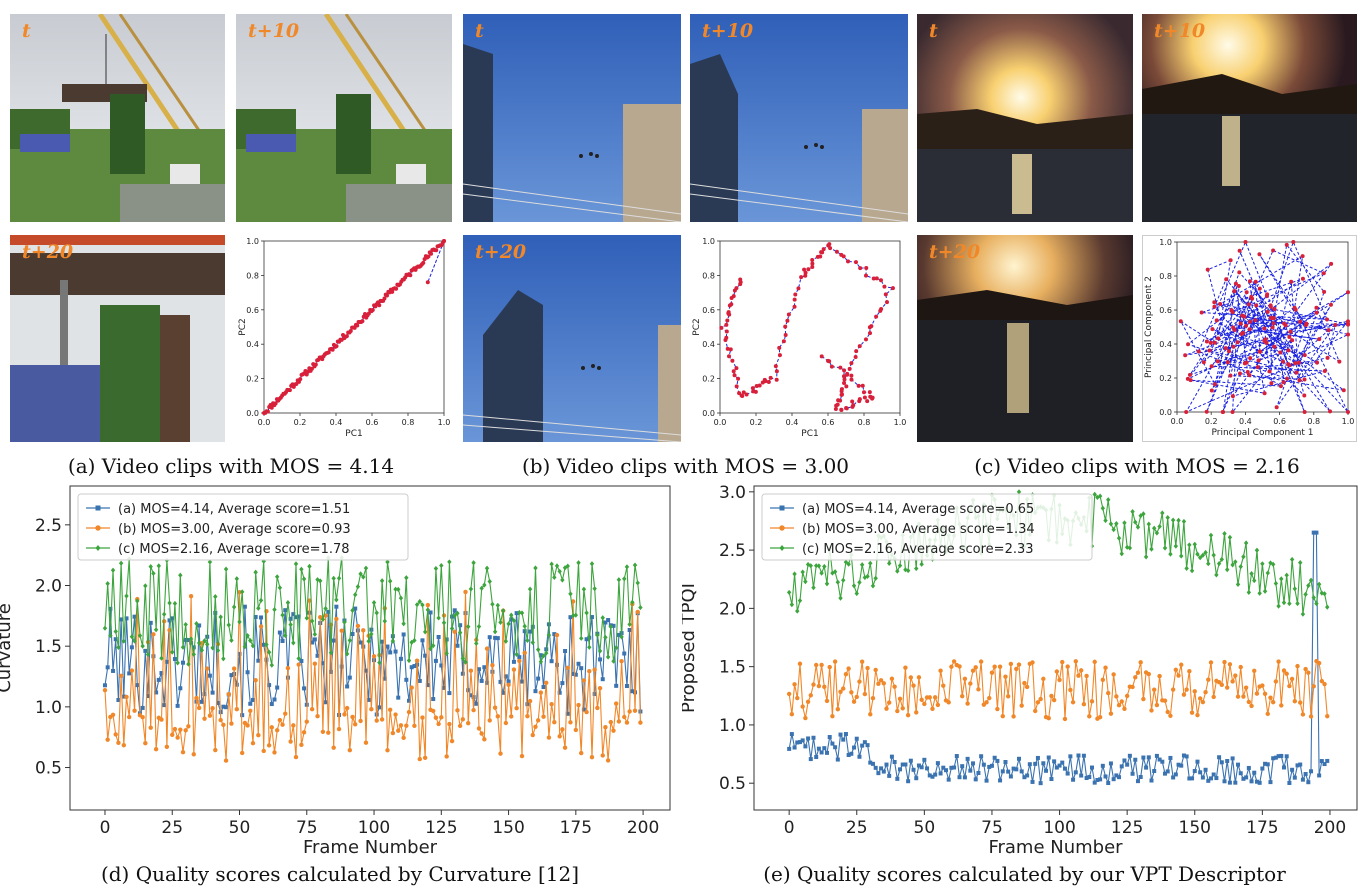 Image resolution: width=1370 pixels, height=894 pixels. Describe the element at coordinates (925, 828) in the screenshot. I see `x-tick-label: 50` at that location.